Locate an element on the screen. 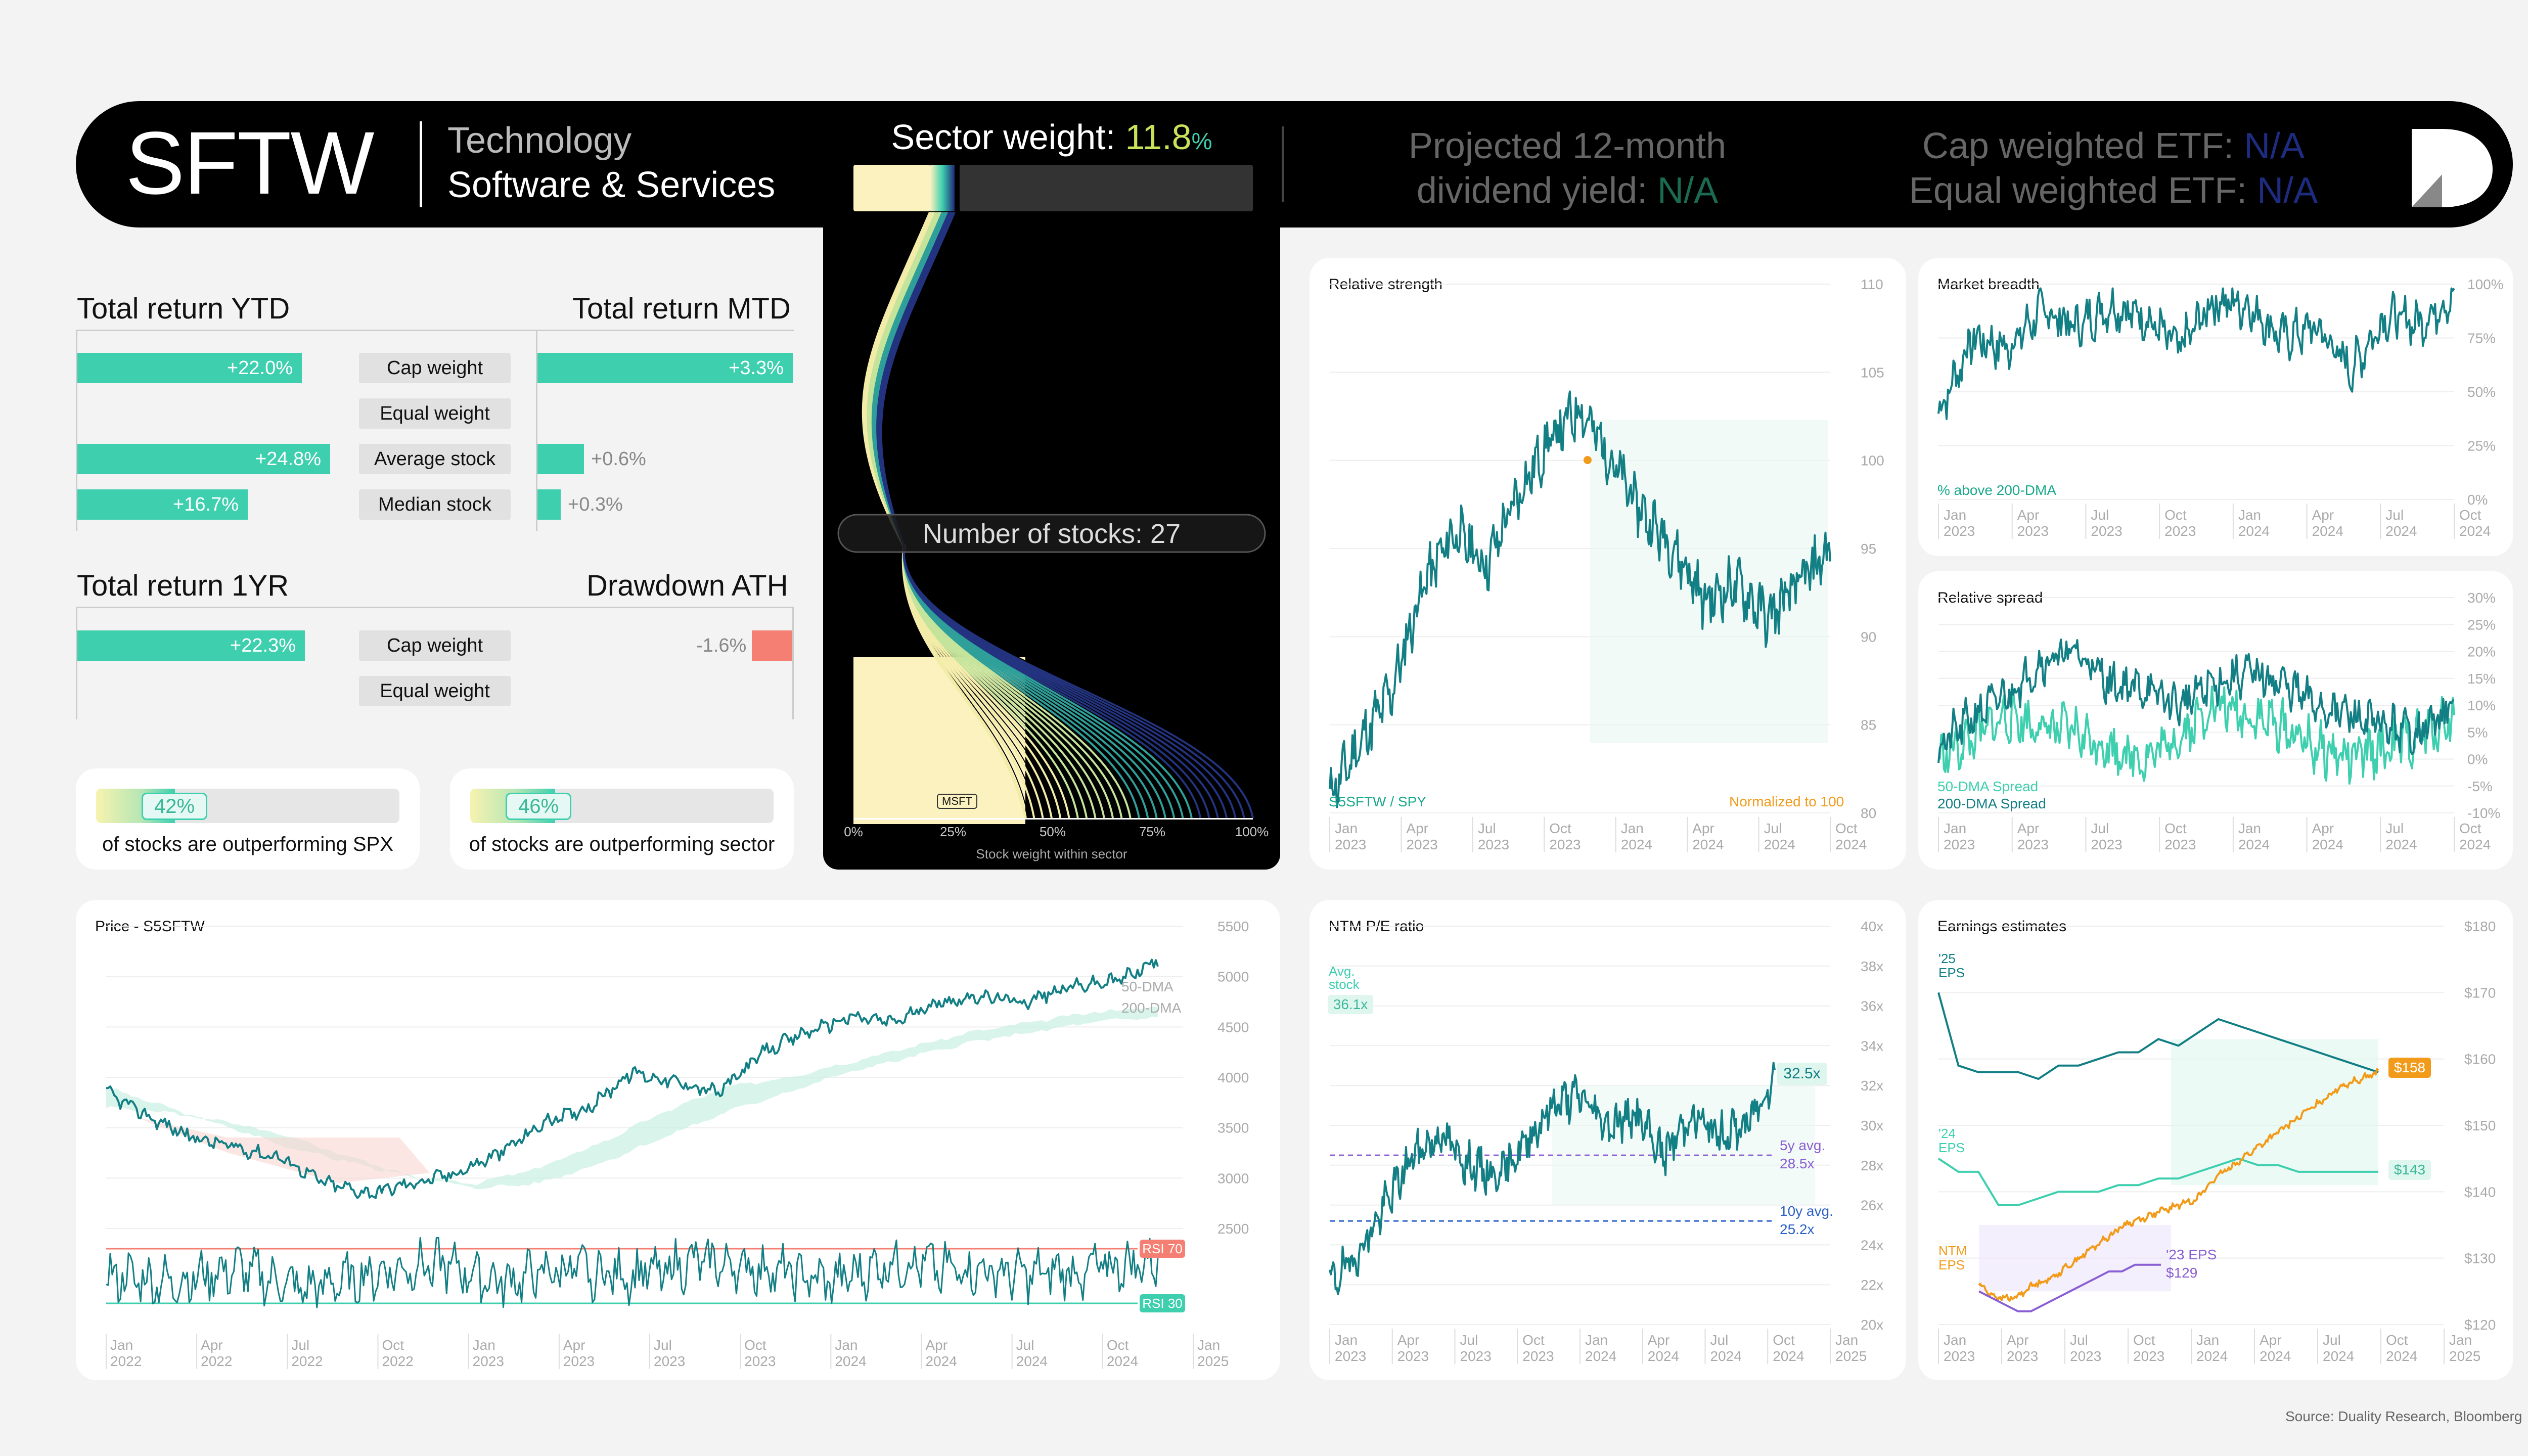 The image size is (2528, 1456). y-tick-label: 100 is located at coordinates (1873, 461).